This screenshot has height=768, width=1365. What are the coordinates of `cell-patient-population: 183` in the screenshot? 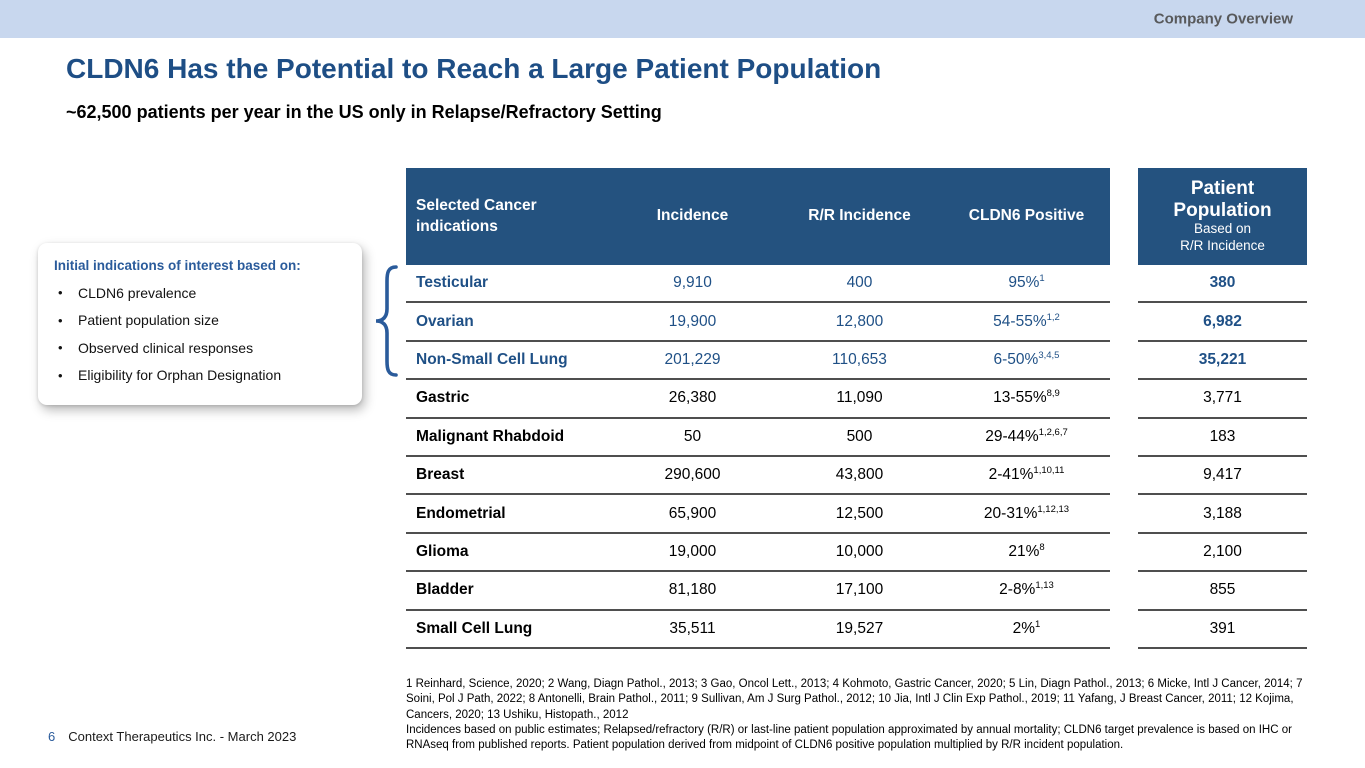 It's located at (1222, 438).